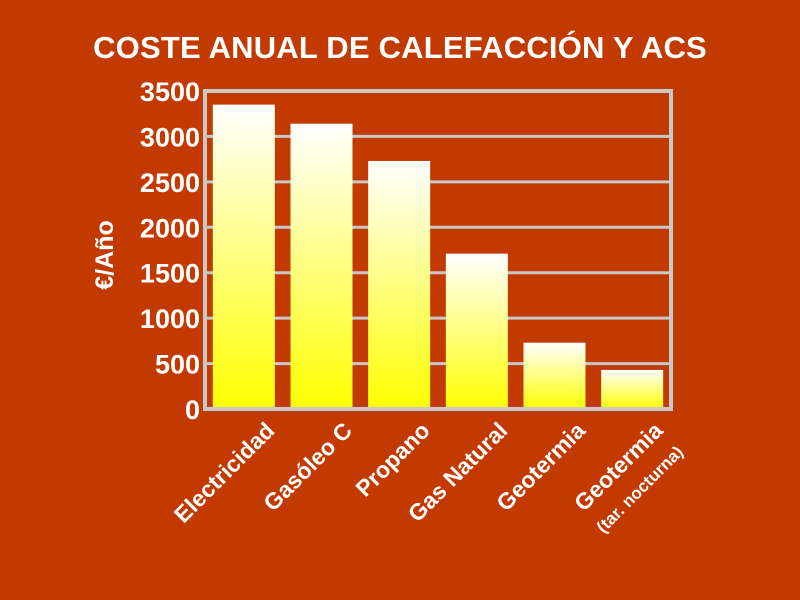 This screenshot has height=600, width=800. What do you see at coordinates (400, 47) in the screenshot?
I see `chart-title: COSTE ANUAL DE CALEFACCIÓN Y ACS` at bounding box center [400, 47].